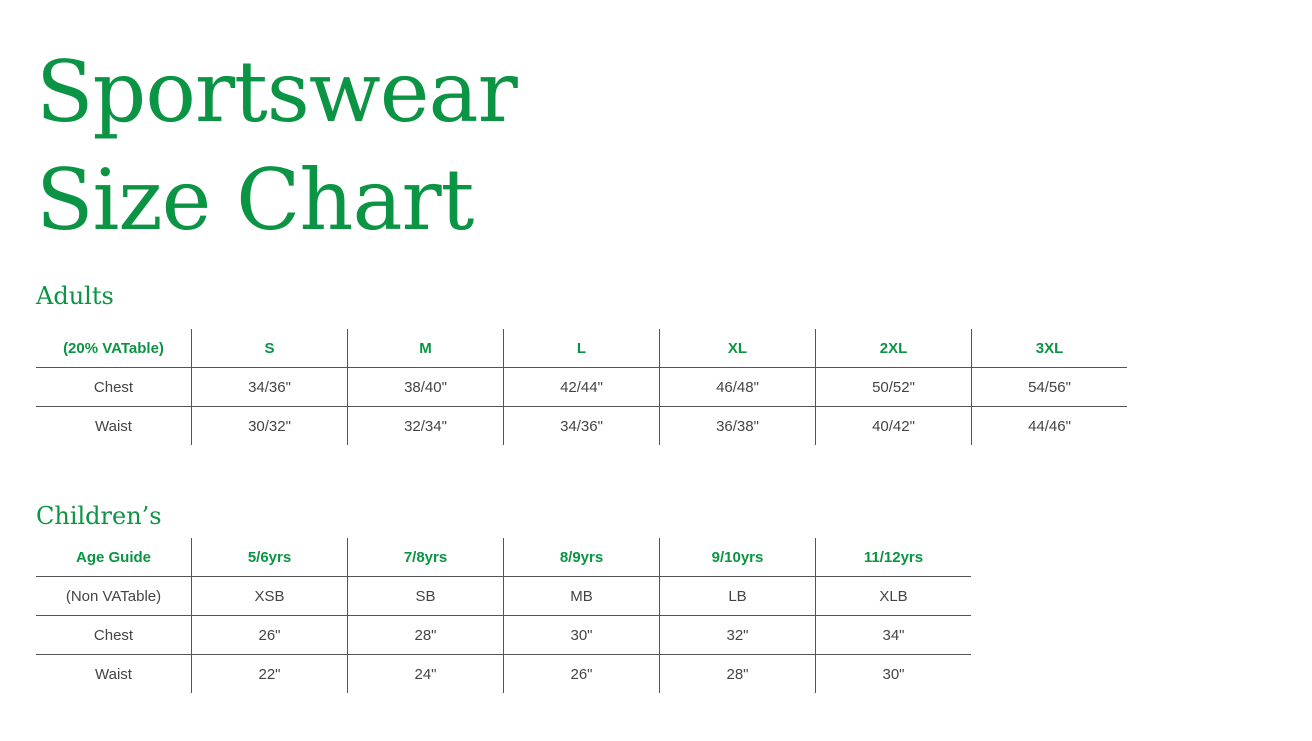 The width and height of the screenshot is (1312, 741). I want to click on table-cell: 46/48", so click(737, 387).